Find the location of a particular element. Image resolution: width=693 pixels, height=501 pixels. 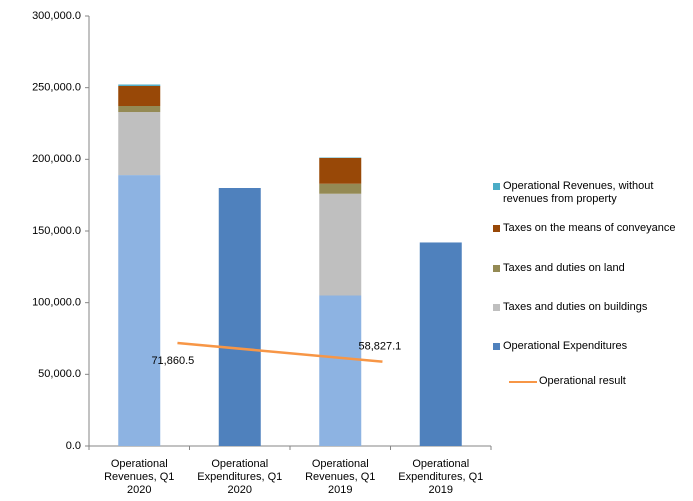

legend-item: Taxes and duties on buildings is located at coordinates (588, 307).